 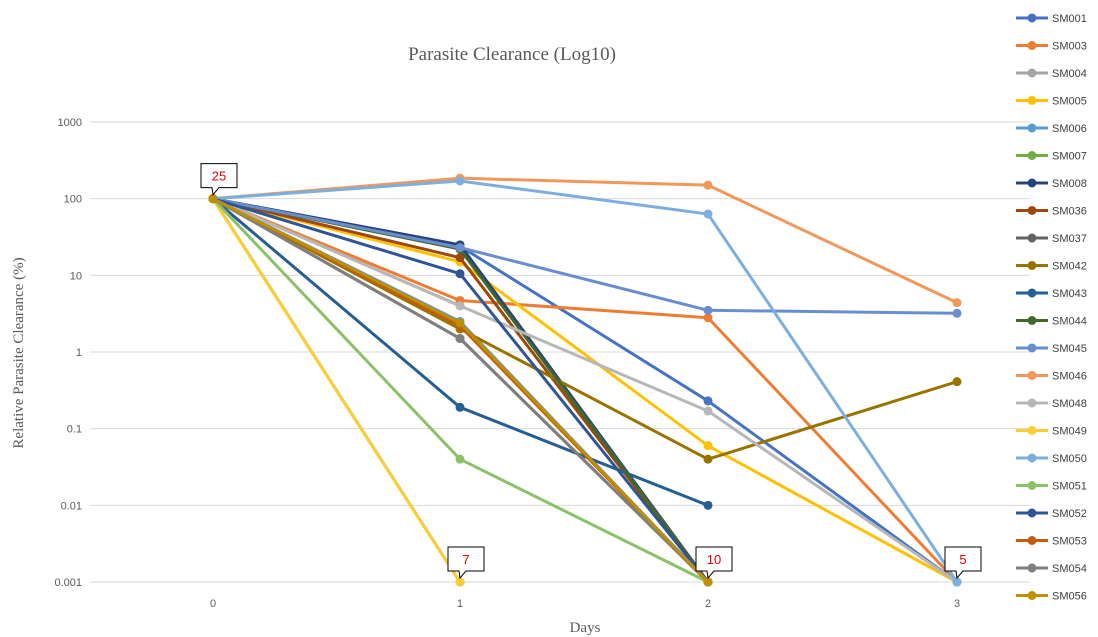 I want to click on legend-item: SM044, so click(x=1051, y=322).